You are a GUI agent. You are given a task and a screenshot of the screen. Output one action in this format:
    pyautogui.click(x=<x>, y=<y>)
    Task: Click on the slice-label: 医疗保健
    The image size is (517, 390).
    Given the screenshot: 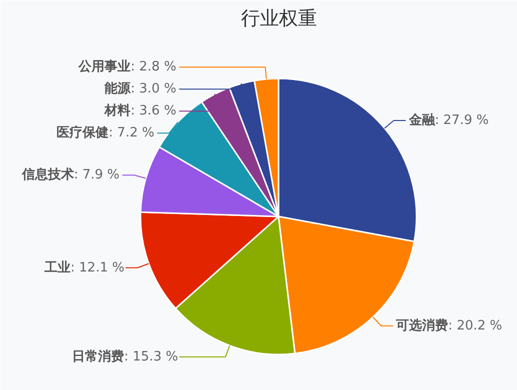 What is the action you would take?
    pyautogui.click(x=82, y=132)
    